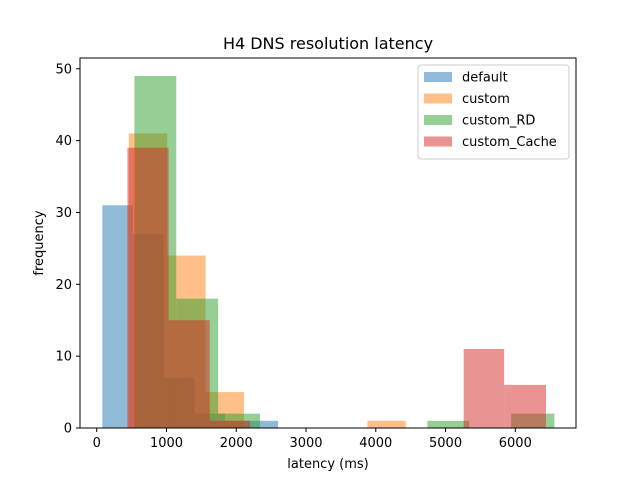  I want to click on y-tick-label: 0, so click(68, 429).